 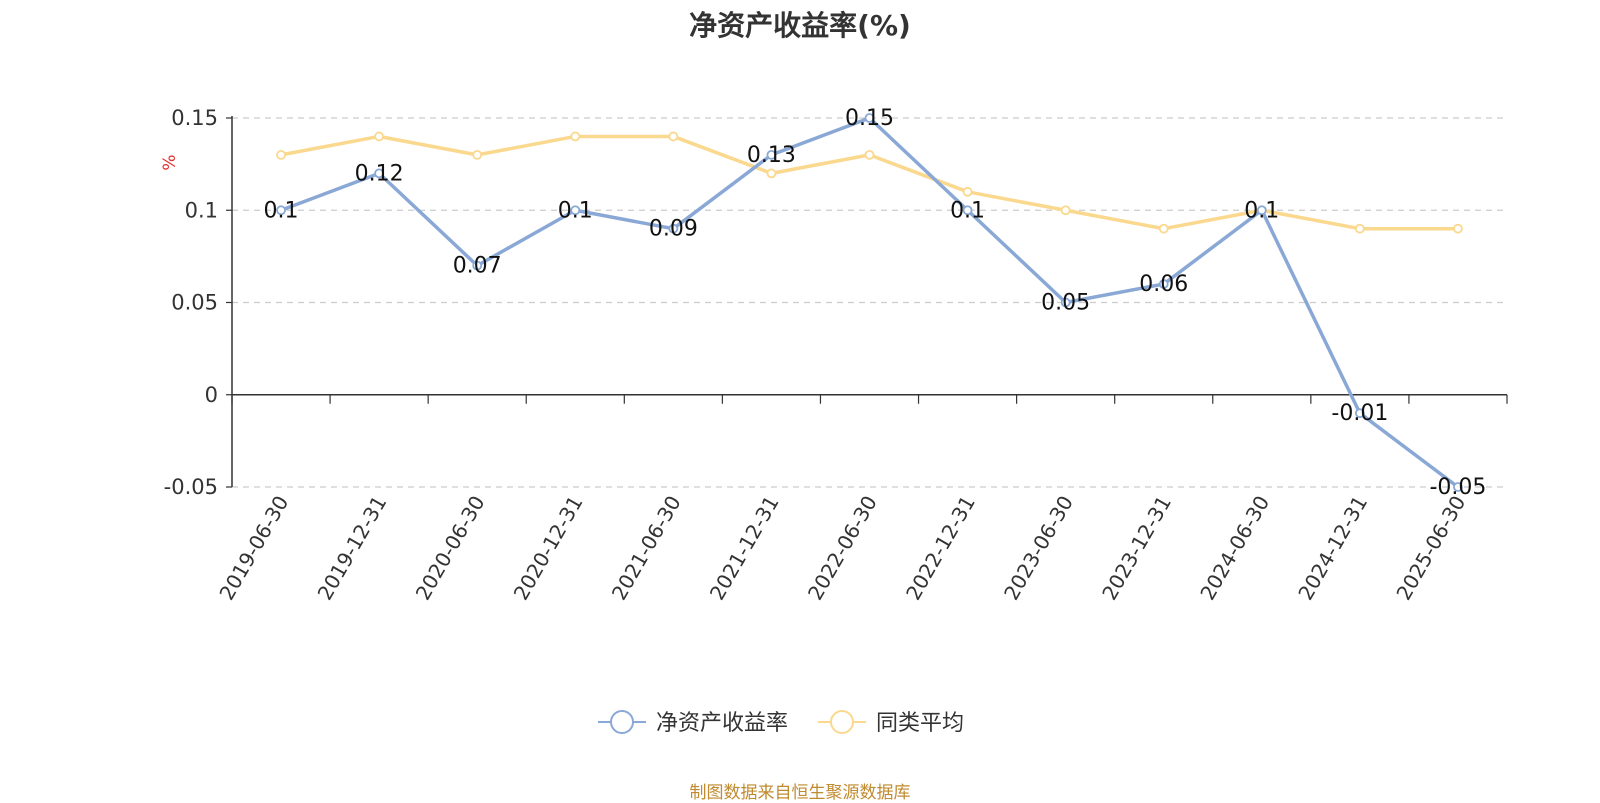 I want to click on data-label: 0.07, so click(x=477, y=266).